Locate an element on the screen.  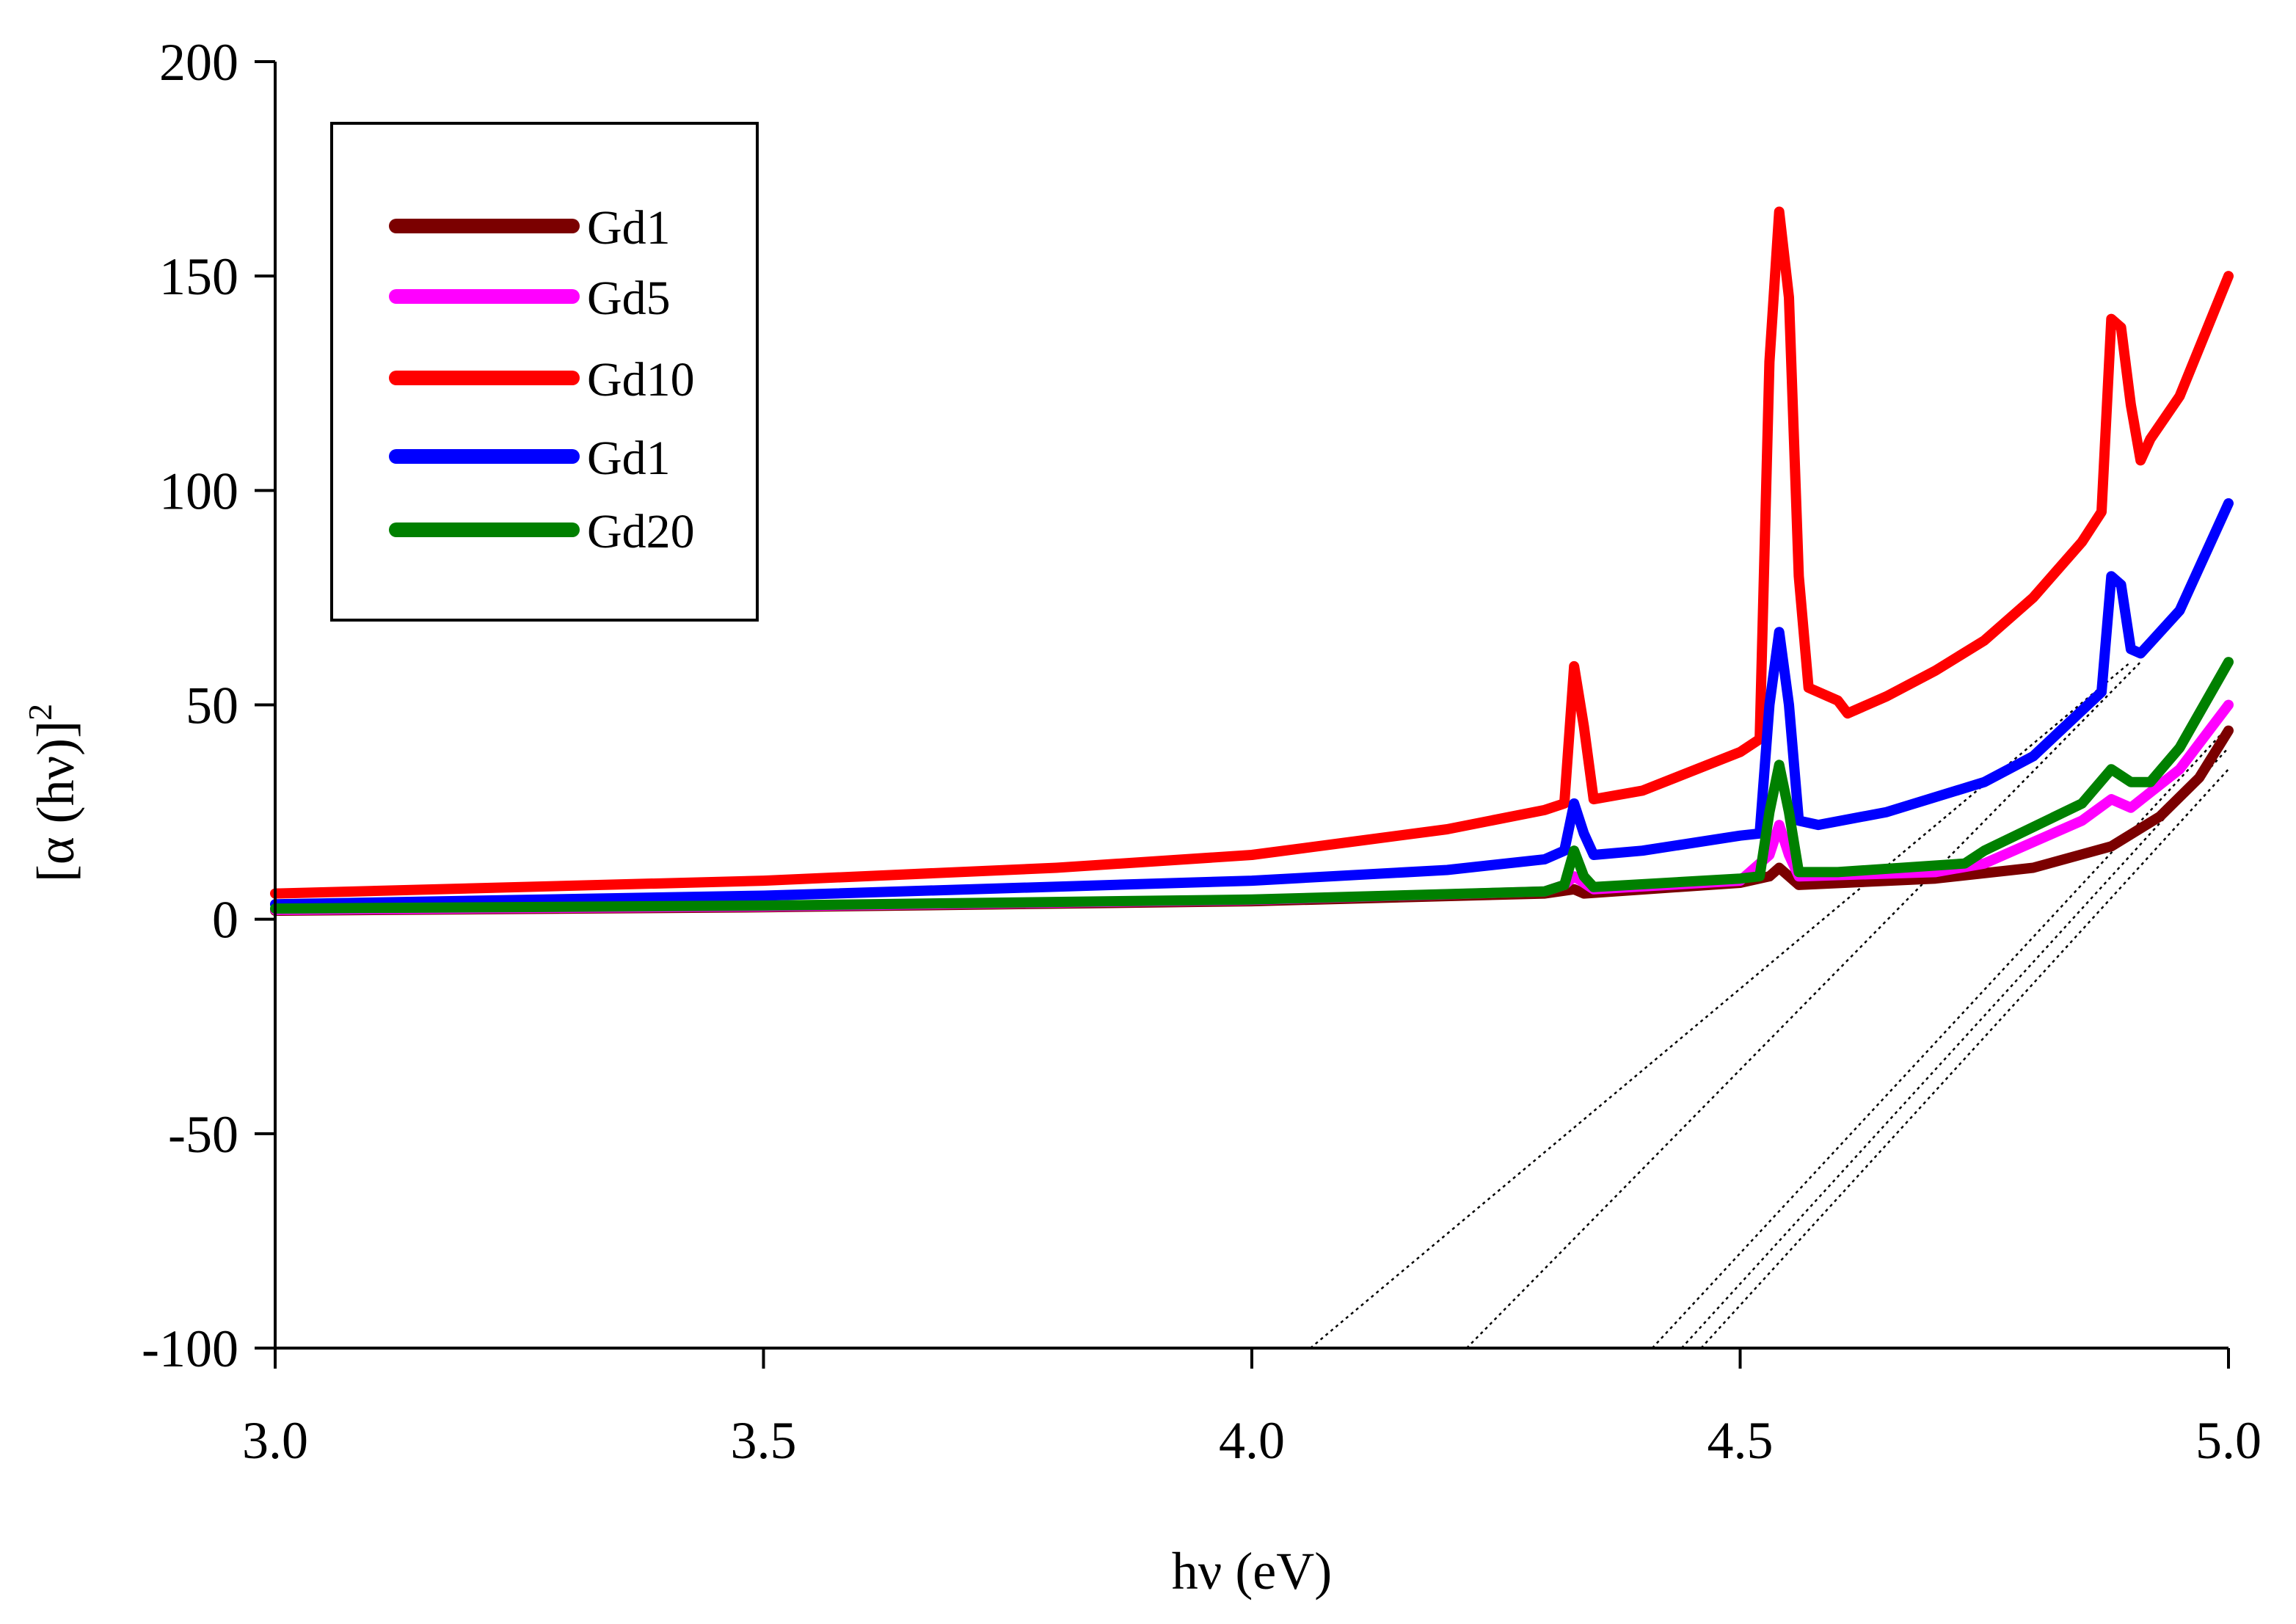
y-tick-label: 200 is located at coordinates (198, 62).